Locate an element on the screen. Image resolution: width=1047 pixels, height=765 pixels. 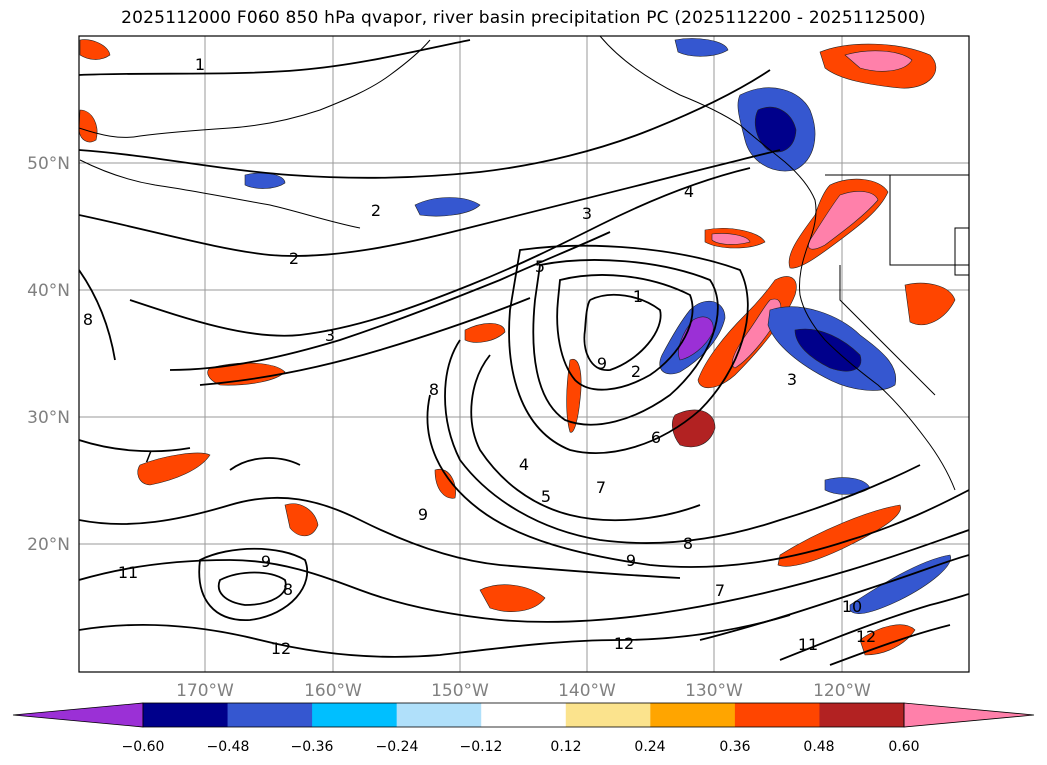
colorbar-tick-label: −0.36 is located at coordinates (312, 747).